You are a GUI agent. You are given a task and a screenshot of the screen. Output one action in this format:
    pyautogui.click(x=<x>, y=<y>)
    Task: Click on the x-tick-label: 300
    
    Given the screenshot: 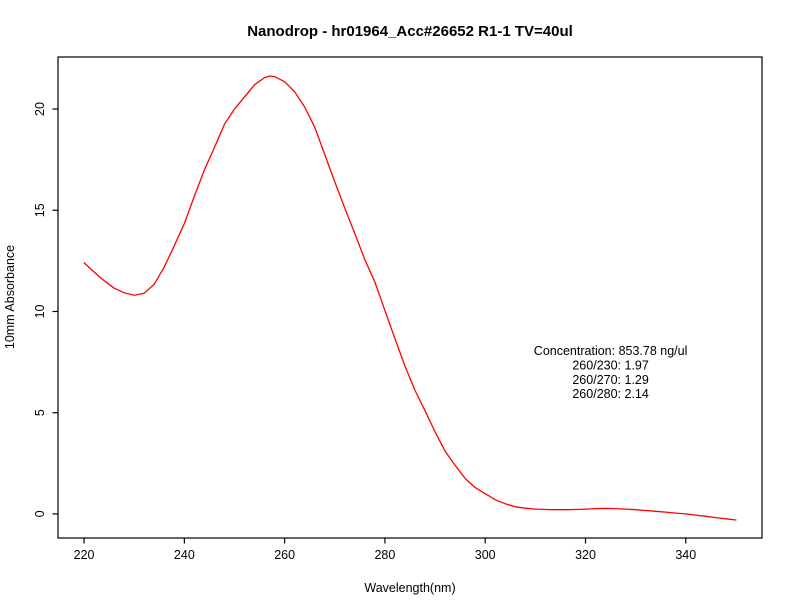 What is the action you would take?
    pyautogui.click(x=485, y=555)
    